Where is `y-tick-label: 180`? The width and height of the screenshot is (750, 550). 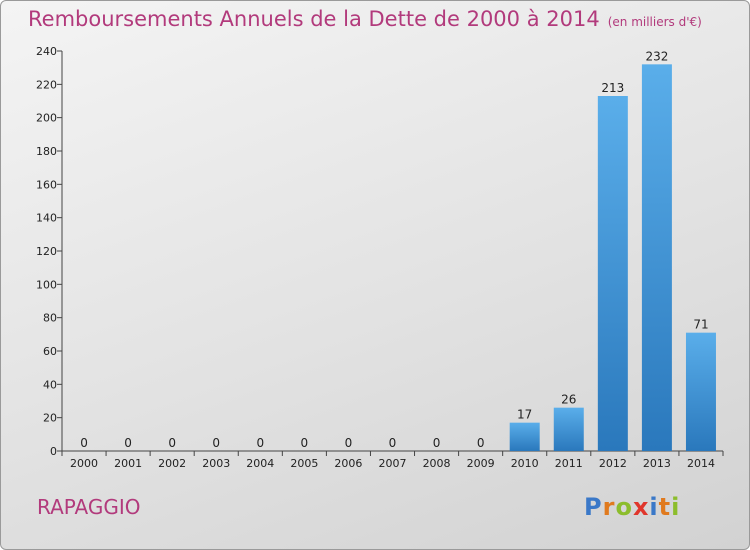
y-tick-label: 180 is located at coordinates (46, 151).